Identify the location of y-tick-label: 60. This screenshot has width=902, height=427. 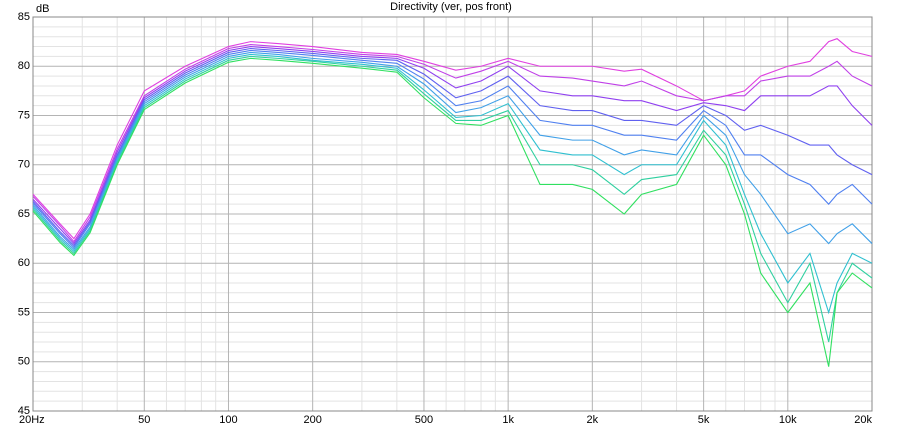
(24, 263).